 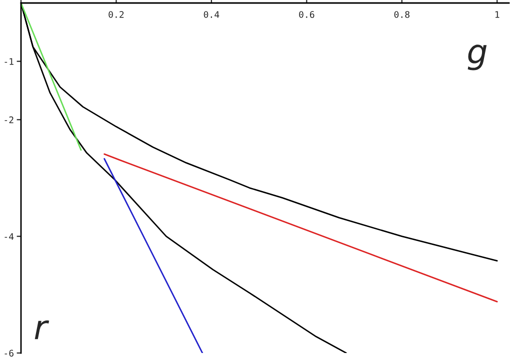 I want to click on y-tick-label: -4, so click(x=9, y=236).